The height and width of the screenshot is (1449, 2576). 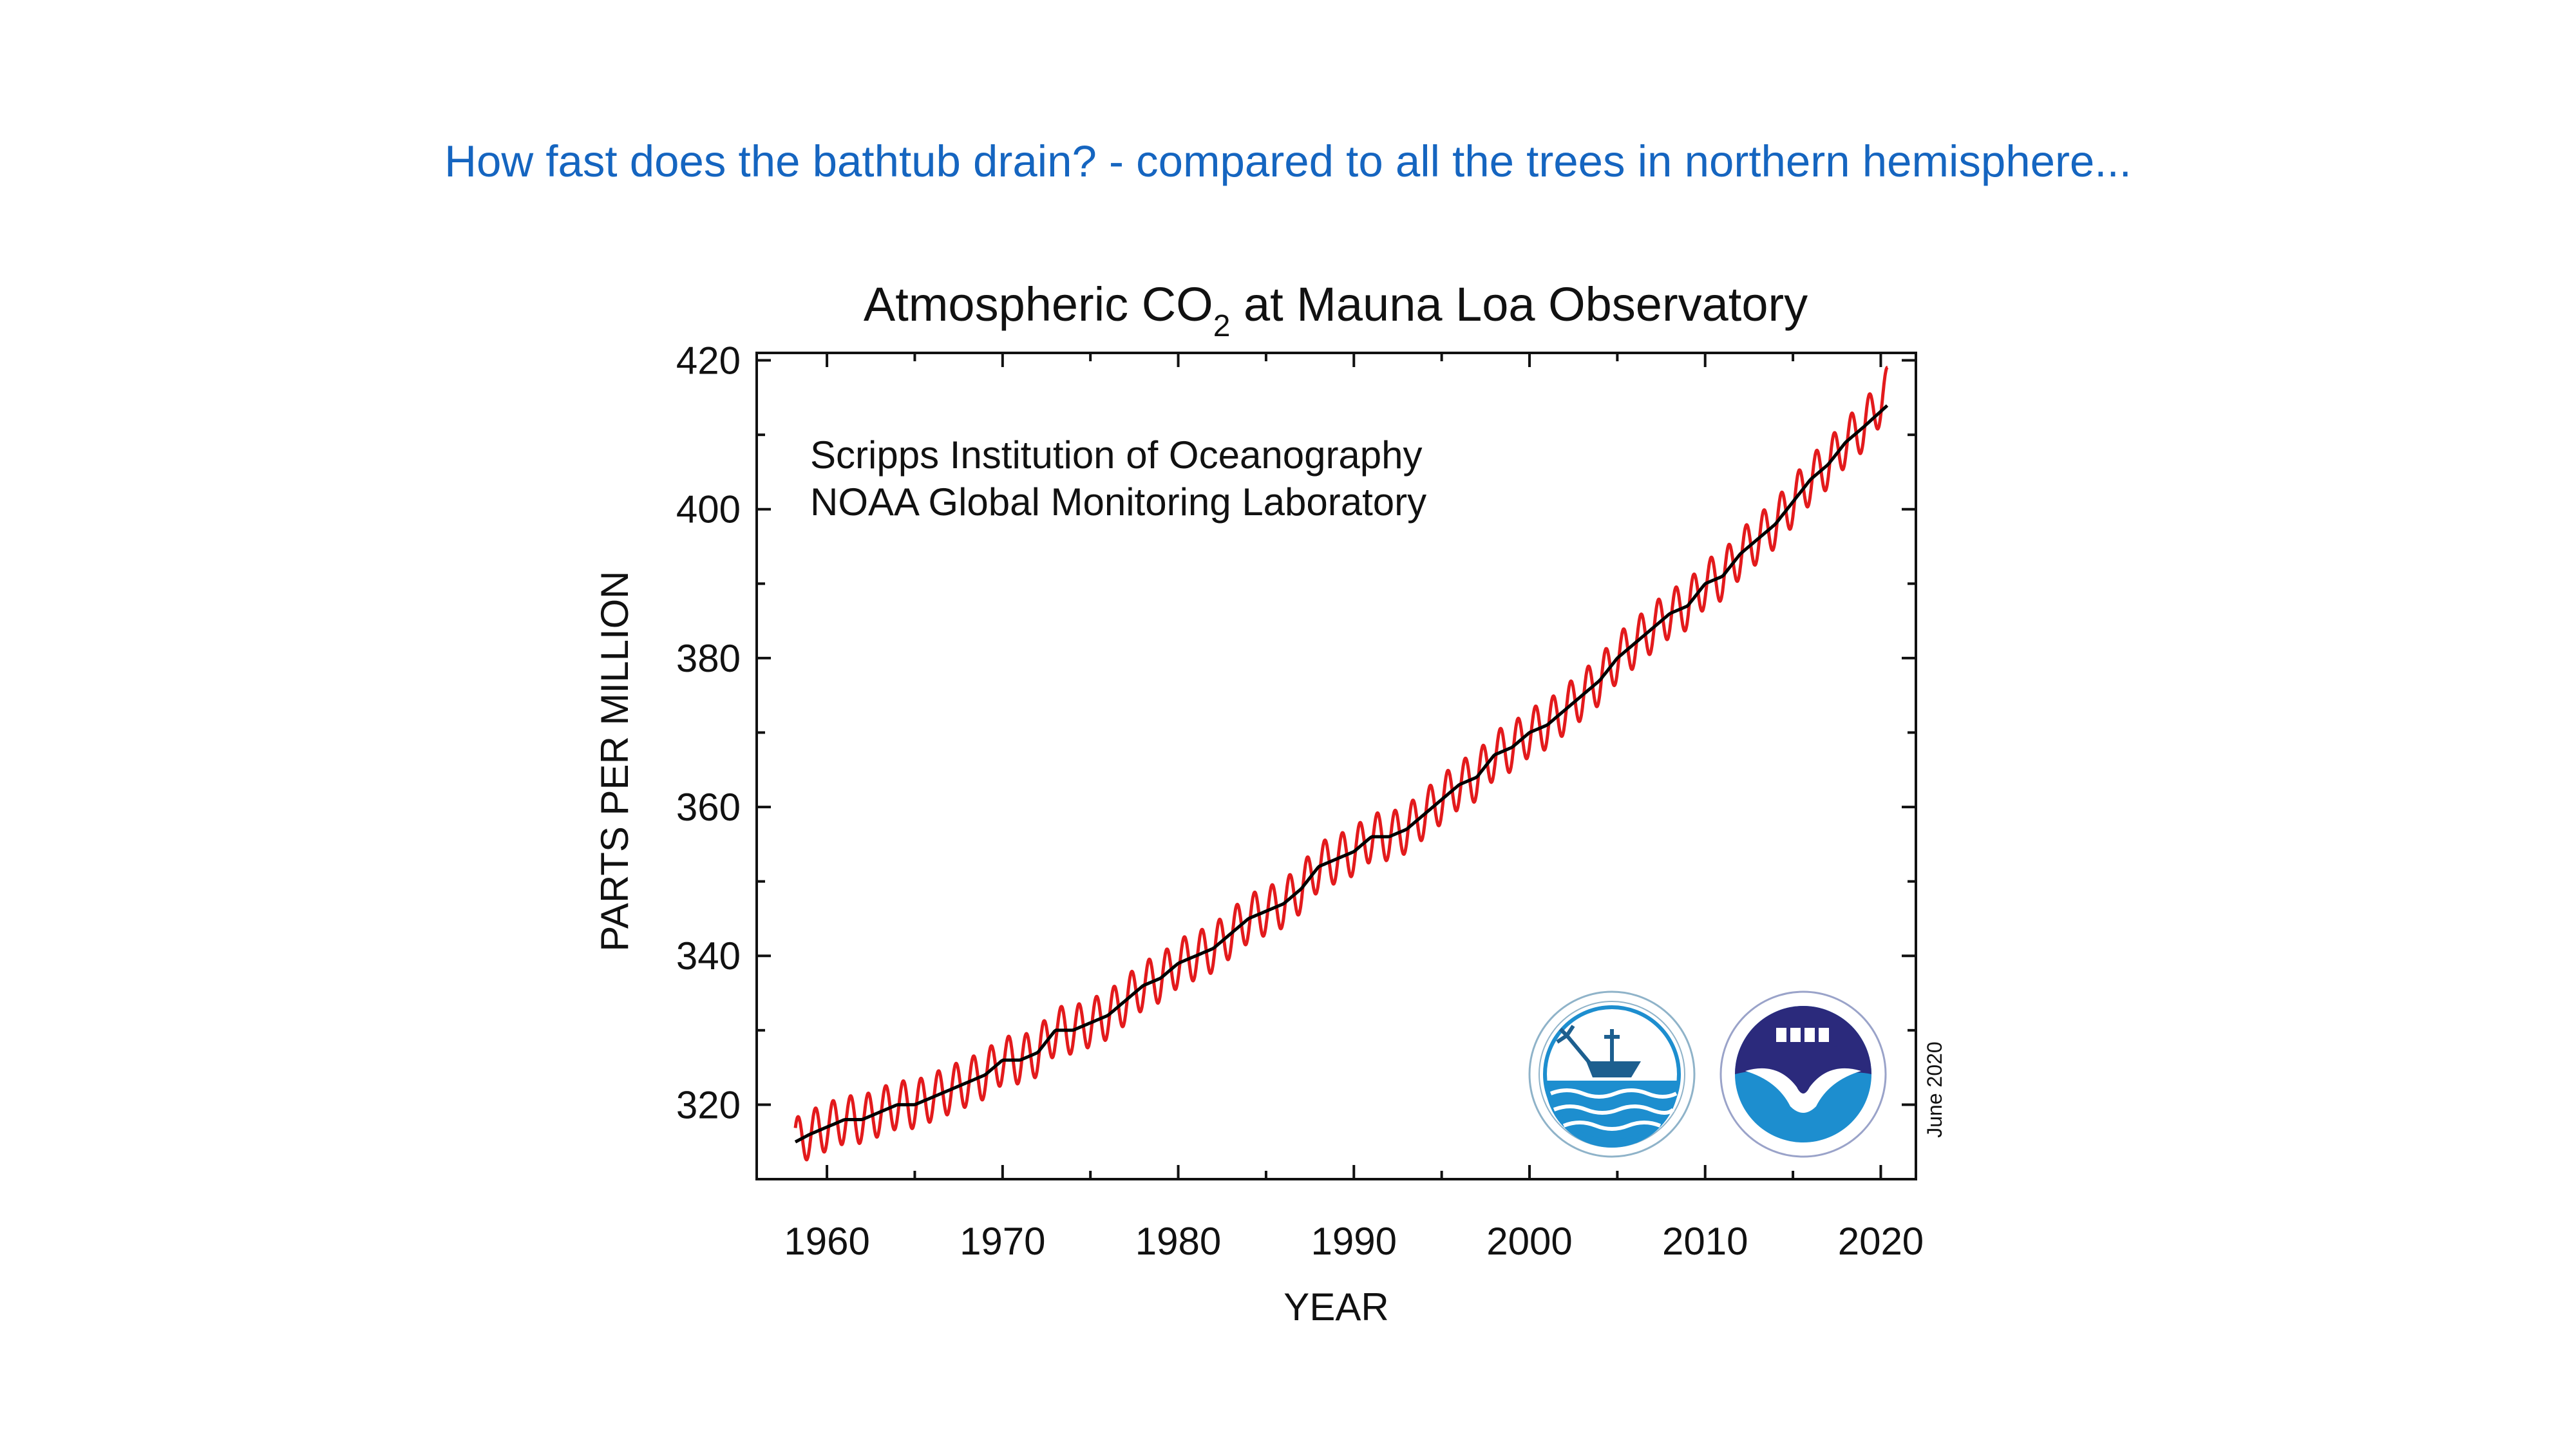 What do you see at coordinates (709, 808) in the screenshot?
I see `y-tick-label: 360` at bounding box center [709, 808].